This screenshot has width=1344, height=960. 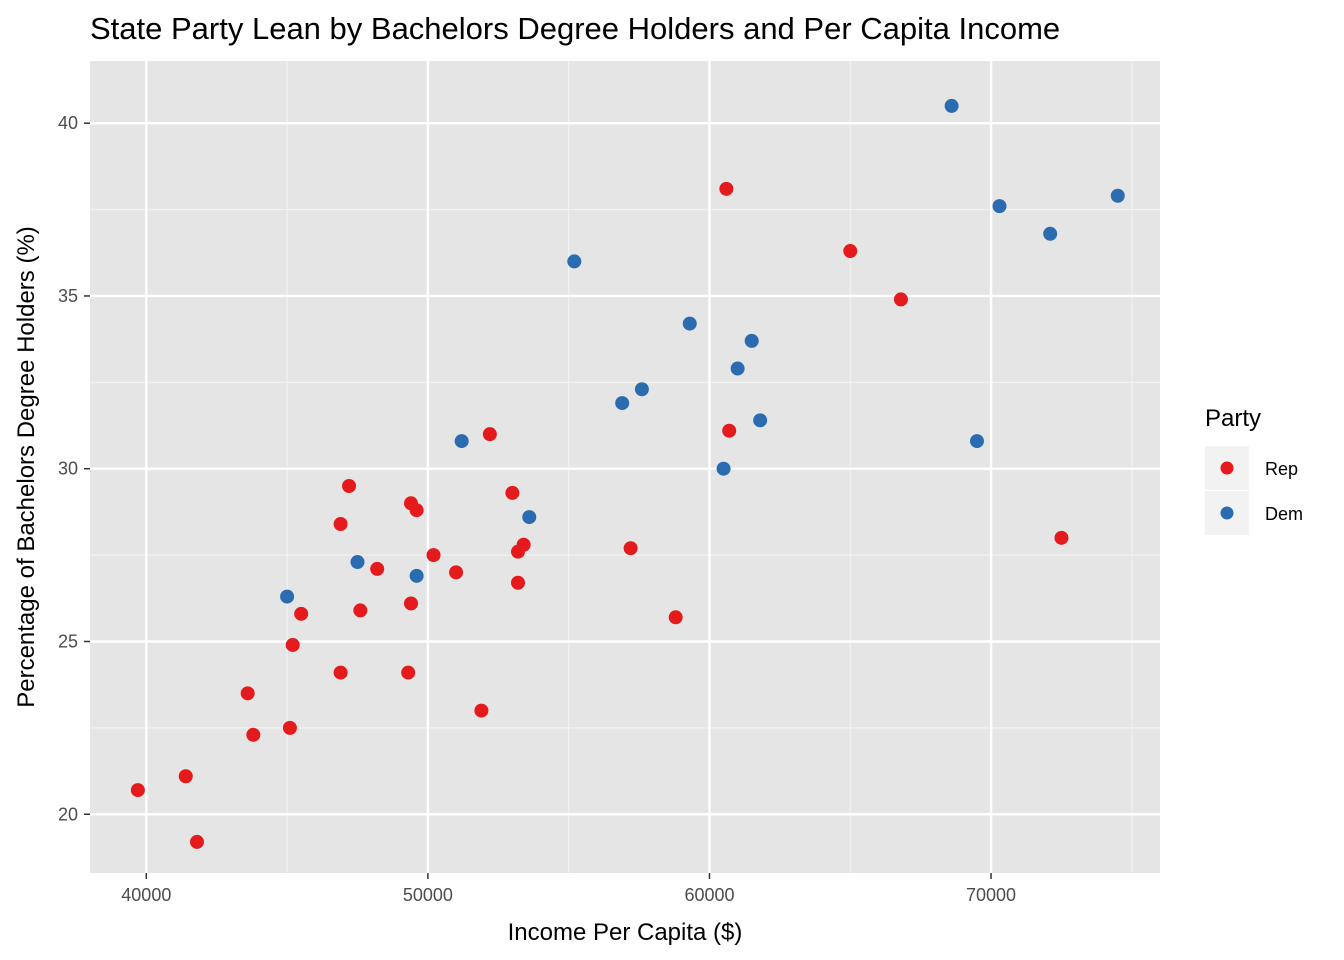 I want to click on legend-title: Party, so click(x=1233, y=418).